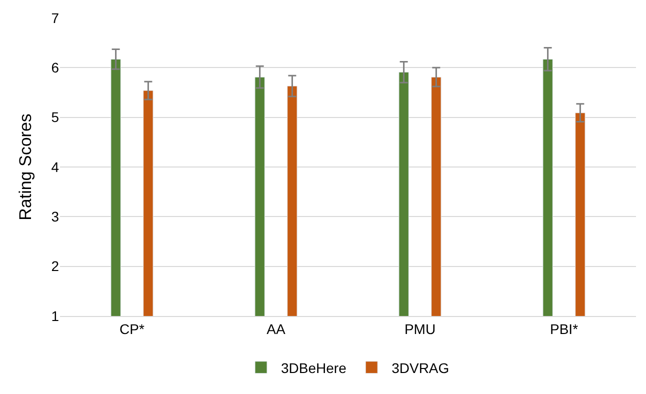 This screenshot has width=646, height=394. What do you see at coordinates (55, 266) in the screenshot?
I see `y-tick-label: 2` at bounding box center [55, 266].